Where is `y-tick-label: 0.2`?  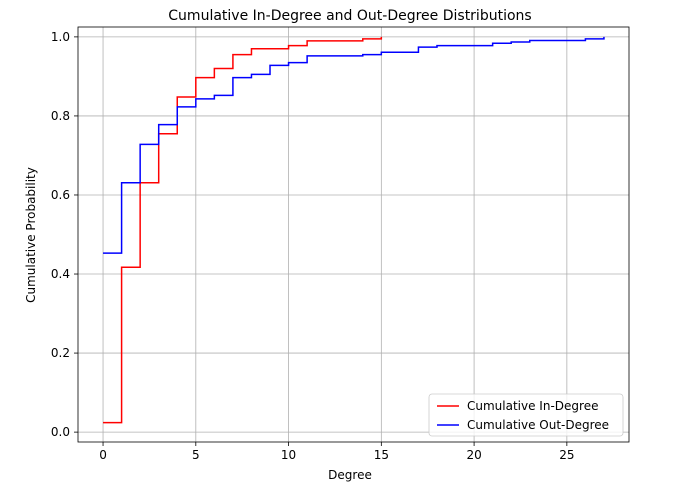 y-tick-label: 0.2 is located at coordinates (60, 353).